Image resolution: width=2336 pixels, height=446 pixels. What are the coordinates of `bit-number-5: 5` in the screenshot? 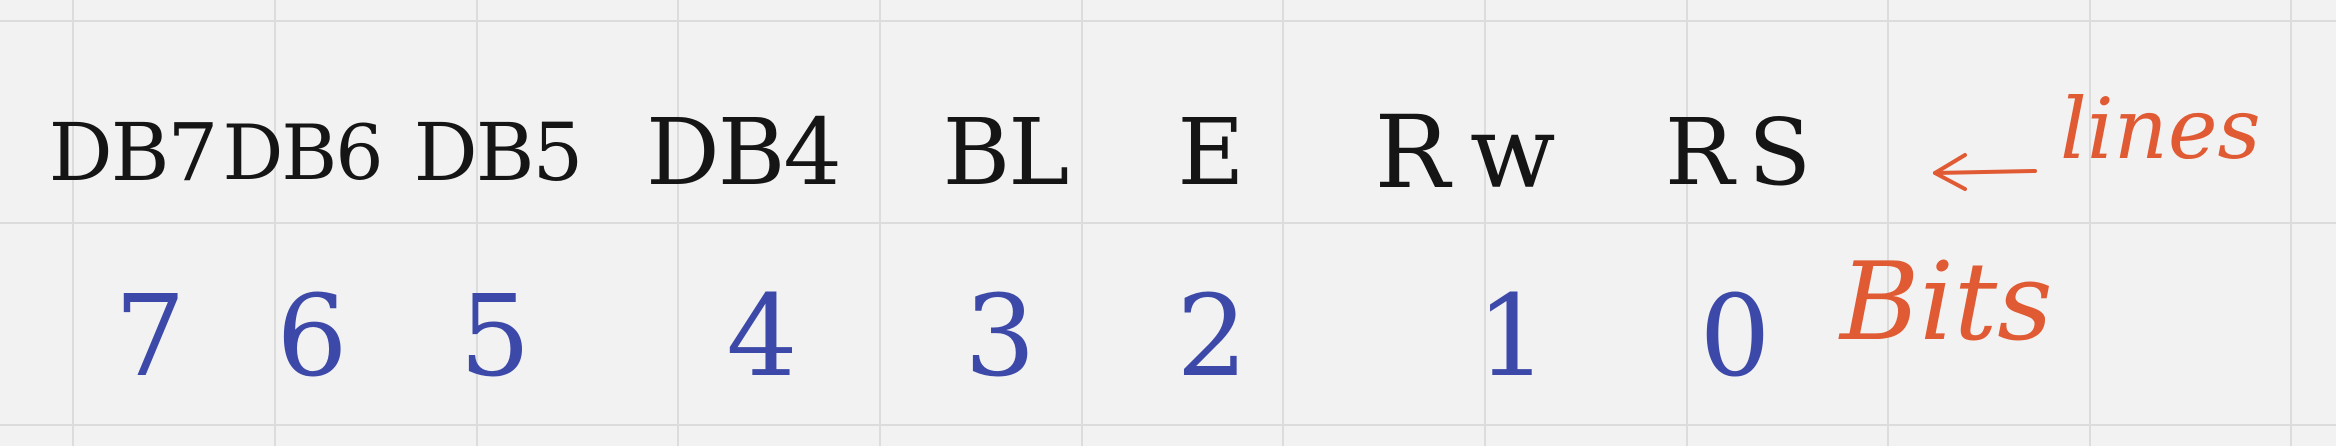 It's located at (495, 337).